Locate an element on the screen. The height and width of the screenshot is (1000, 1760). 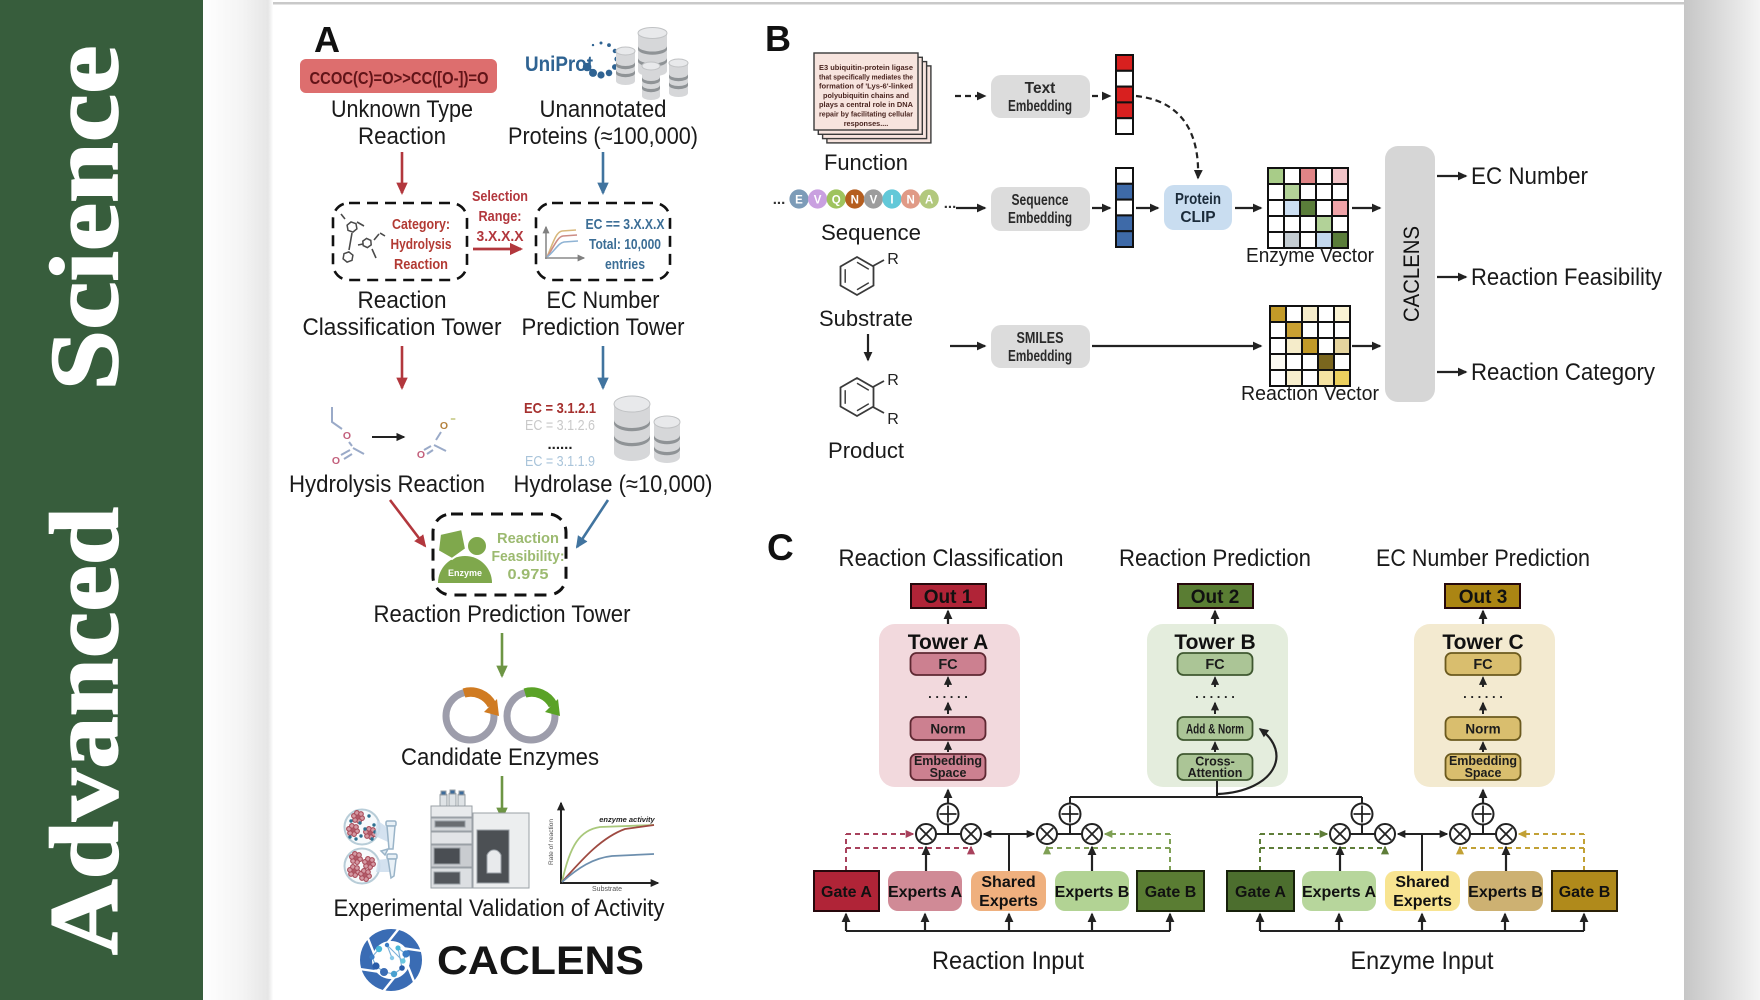
svg-text: Reaction Vector is located at coordinates (1310, 394).